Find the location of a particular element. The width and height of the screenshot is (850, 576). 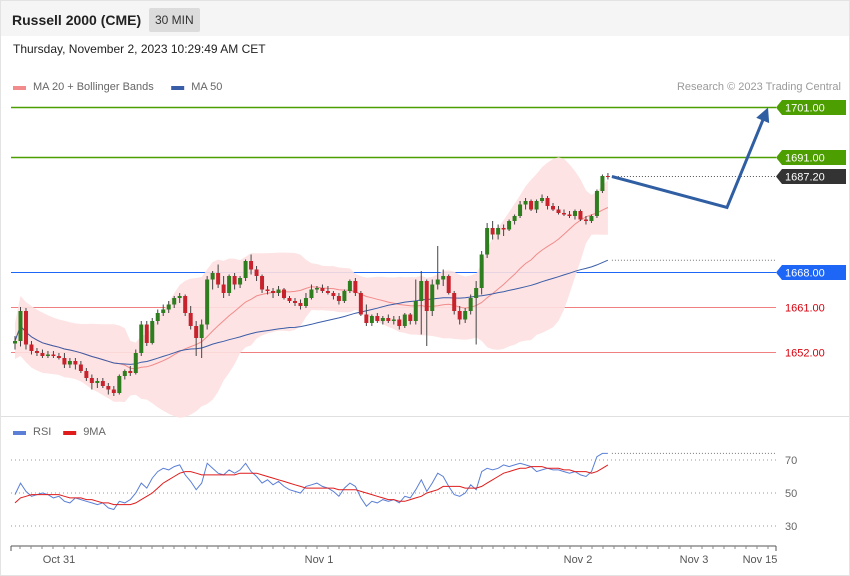

rsi-tick-label: 50 is located at coordinates (791, 494).